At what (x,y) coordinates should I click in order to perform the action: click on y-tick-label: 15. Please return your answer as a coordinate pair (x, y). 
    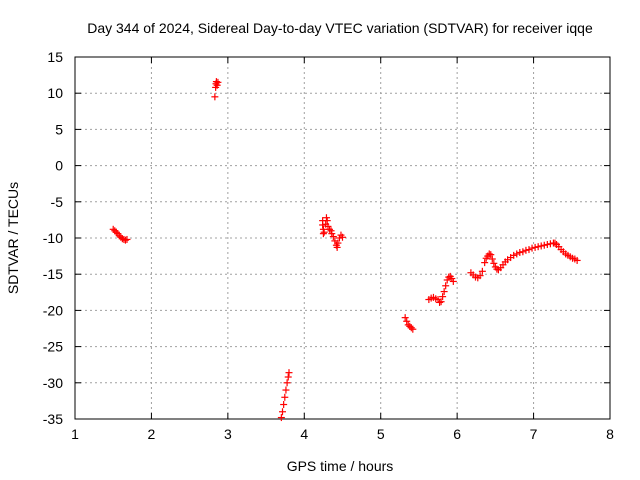
    Looking at the image, I should click on (55, 57).